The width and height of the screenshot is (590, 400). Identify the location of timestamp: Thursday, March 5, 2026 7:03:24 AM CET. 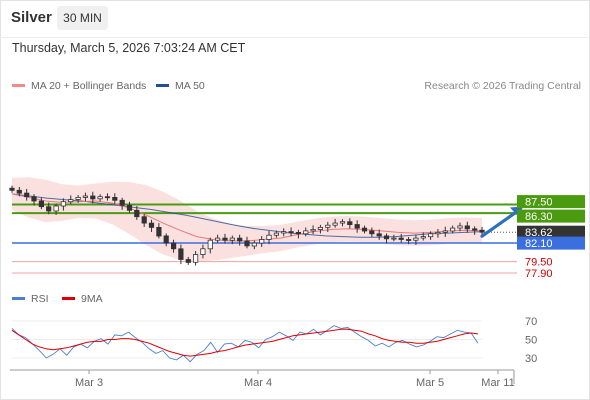
(129, 48).